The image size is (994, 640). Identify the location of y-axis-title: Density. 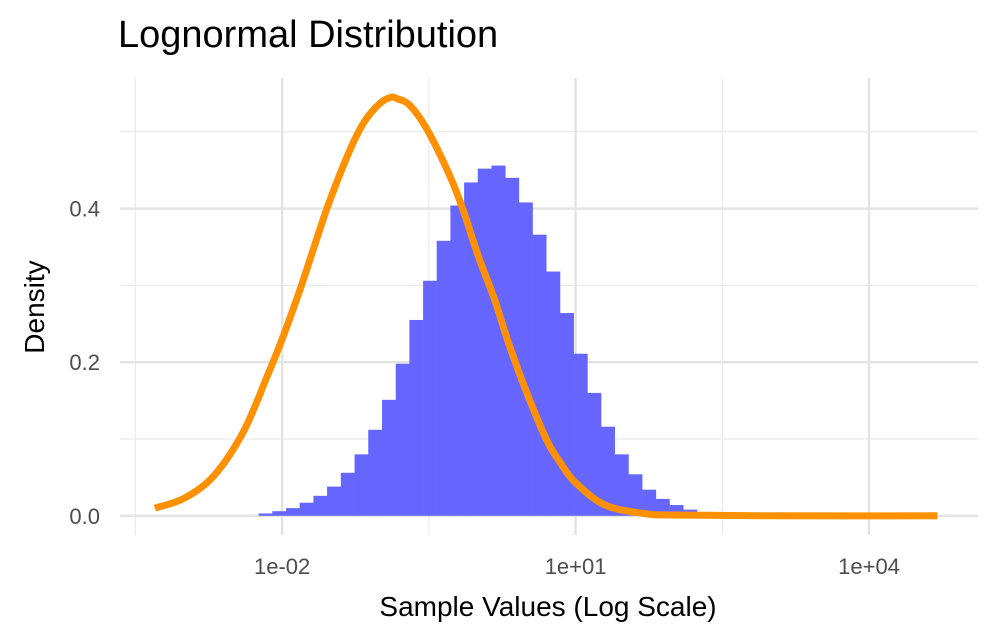
(34, 306).